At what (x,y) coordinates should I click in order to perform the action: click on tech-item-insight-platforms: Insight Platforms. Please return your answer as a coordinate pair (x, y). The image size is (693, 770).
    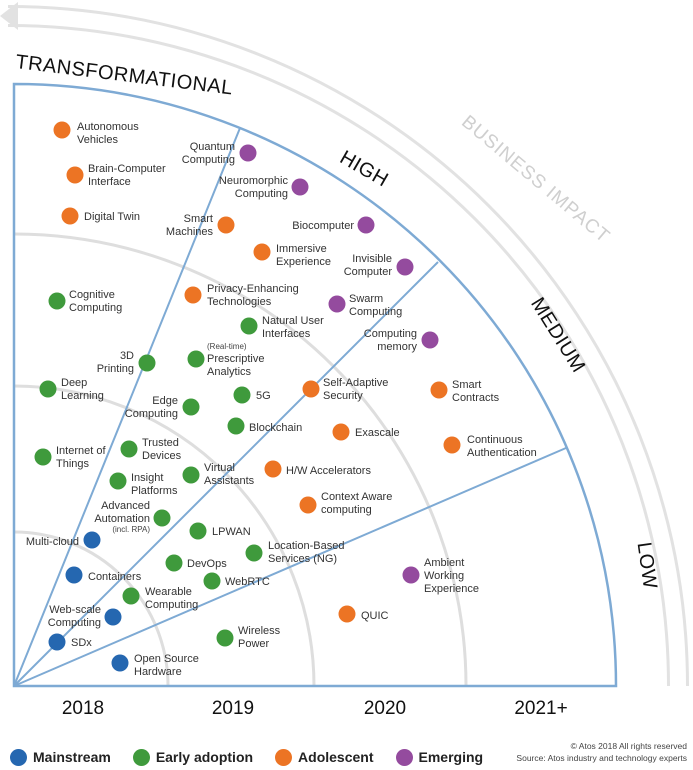
    Looking at the image, I should click on (143, 484).